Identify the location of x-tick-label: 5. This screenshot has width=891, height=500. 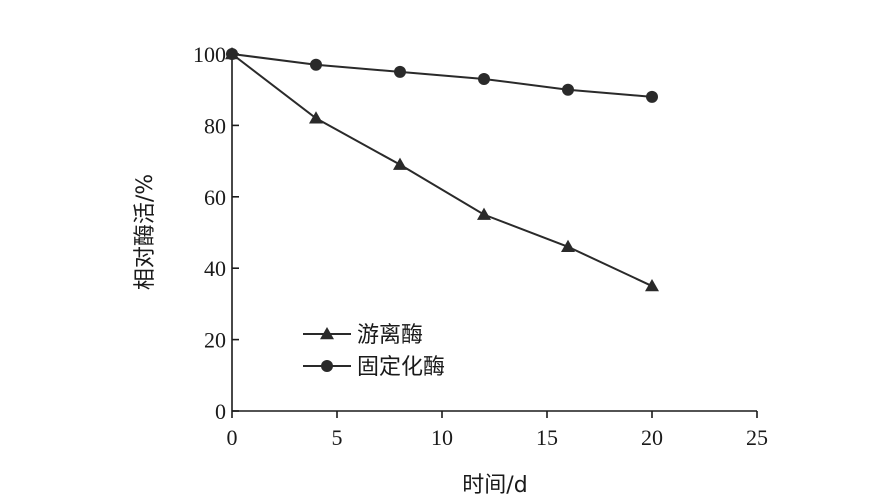
(337, 437).